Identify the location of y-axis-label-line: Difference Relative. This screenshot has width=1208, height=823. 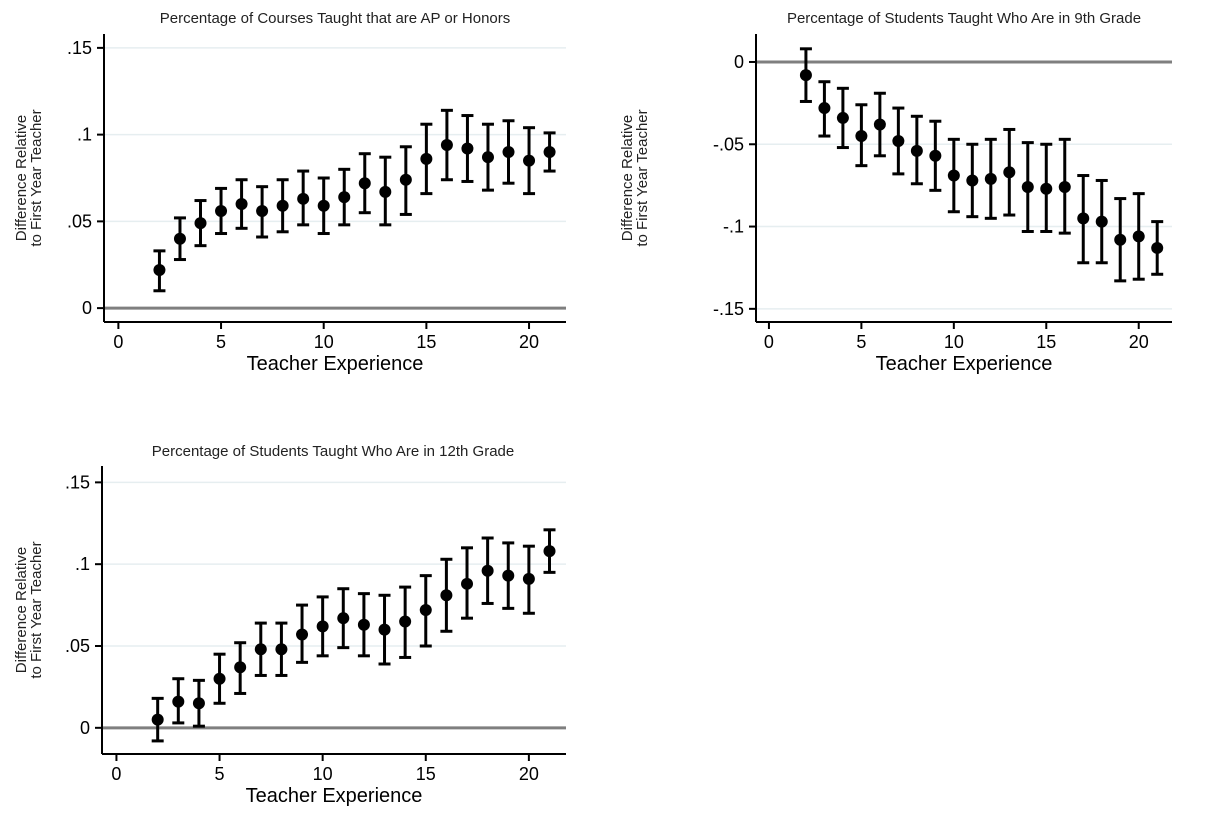
(21, 178).